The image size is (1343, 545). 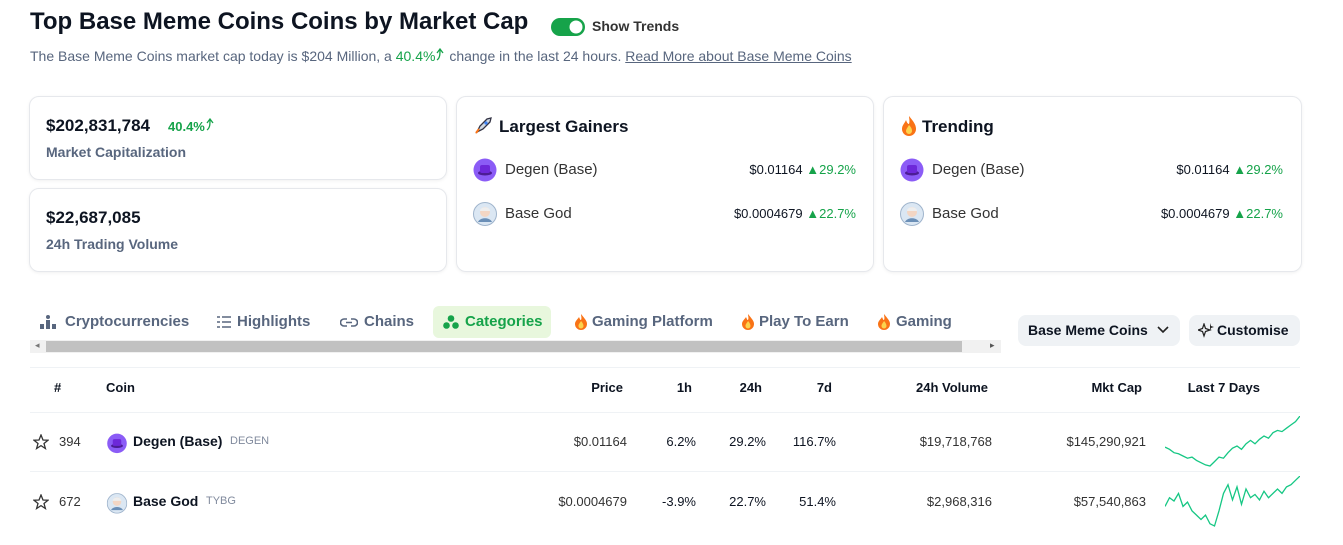 I want to click on cell-h1: 6.2%, so click(x=681, y=441).